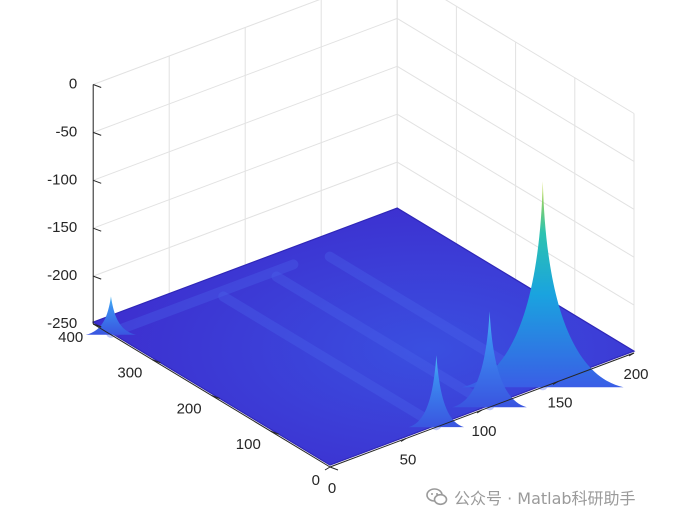 Image resolution: width=700 pixels, height=525 pixels. Describe the element at coordinates (62, 179) in the screenshot. I see `z-tick-label: -100` at that location.